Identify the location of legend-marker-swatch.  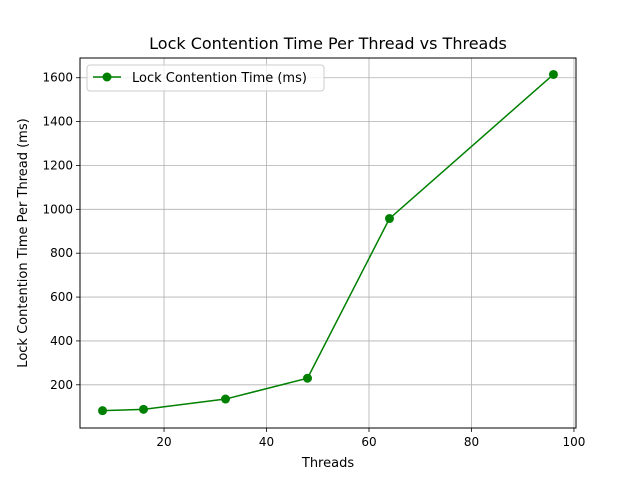
(107, 77).